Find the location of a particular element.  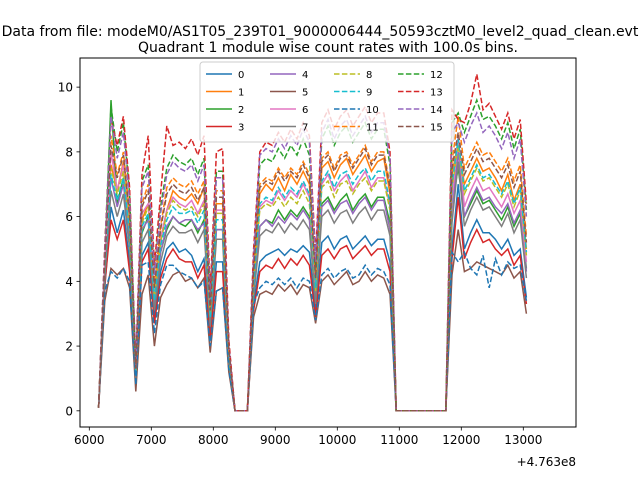

legend-label-2: 2 is located at coordinates (241, 110).